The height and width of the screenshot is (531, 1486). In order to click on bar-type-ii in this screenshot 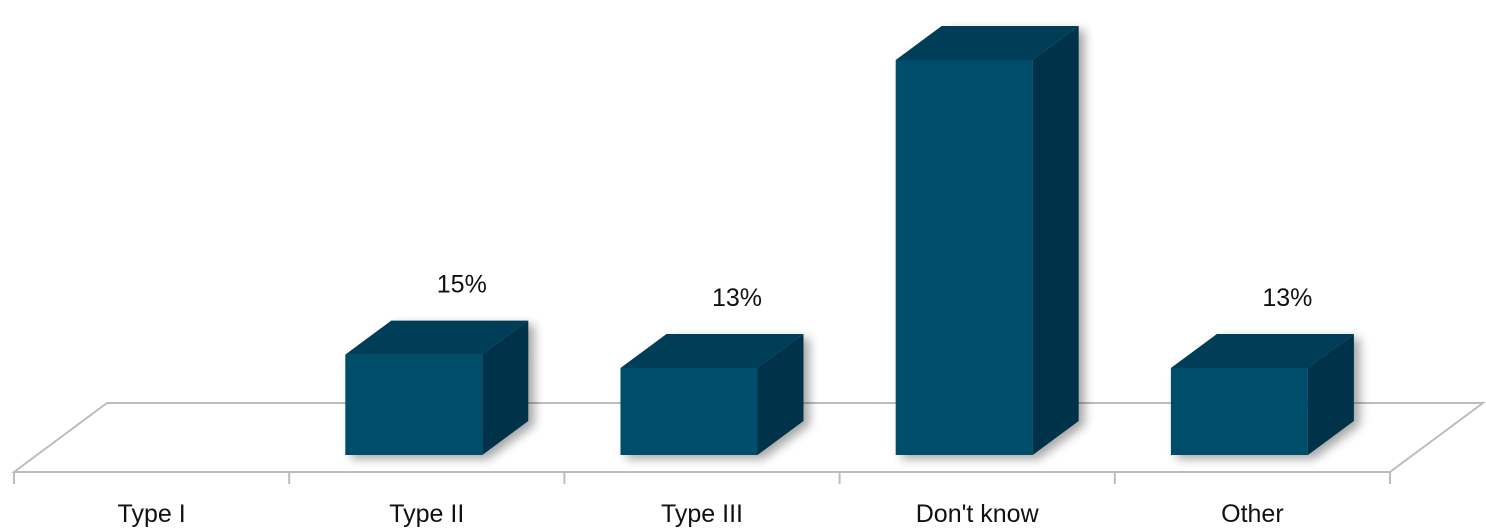, I will do `click(437, 387)`.